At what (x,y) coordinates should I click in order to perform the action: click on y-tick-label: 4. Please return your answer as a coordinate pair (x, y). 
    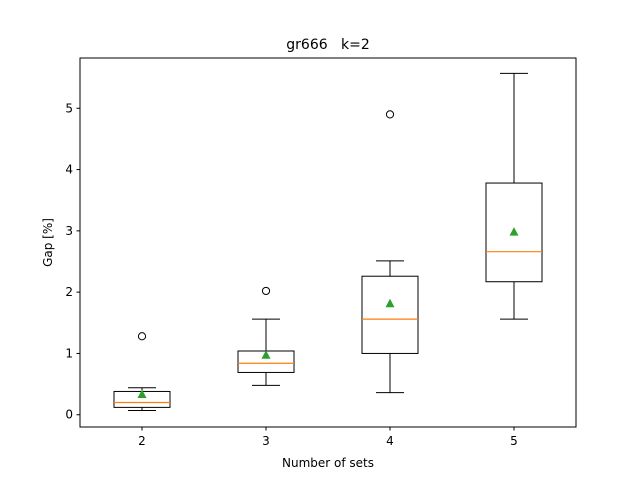
    Looking at the image, I should click on (69, 170).